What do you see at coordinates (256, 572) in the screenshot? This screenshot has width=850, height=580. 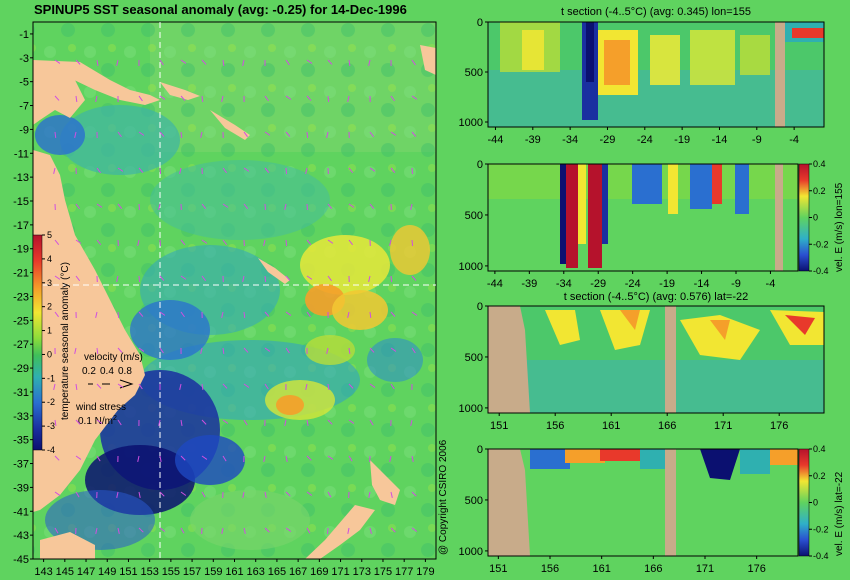 I see `map-x-tick-label: 163` at bounding box center [256, 572].